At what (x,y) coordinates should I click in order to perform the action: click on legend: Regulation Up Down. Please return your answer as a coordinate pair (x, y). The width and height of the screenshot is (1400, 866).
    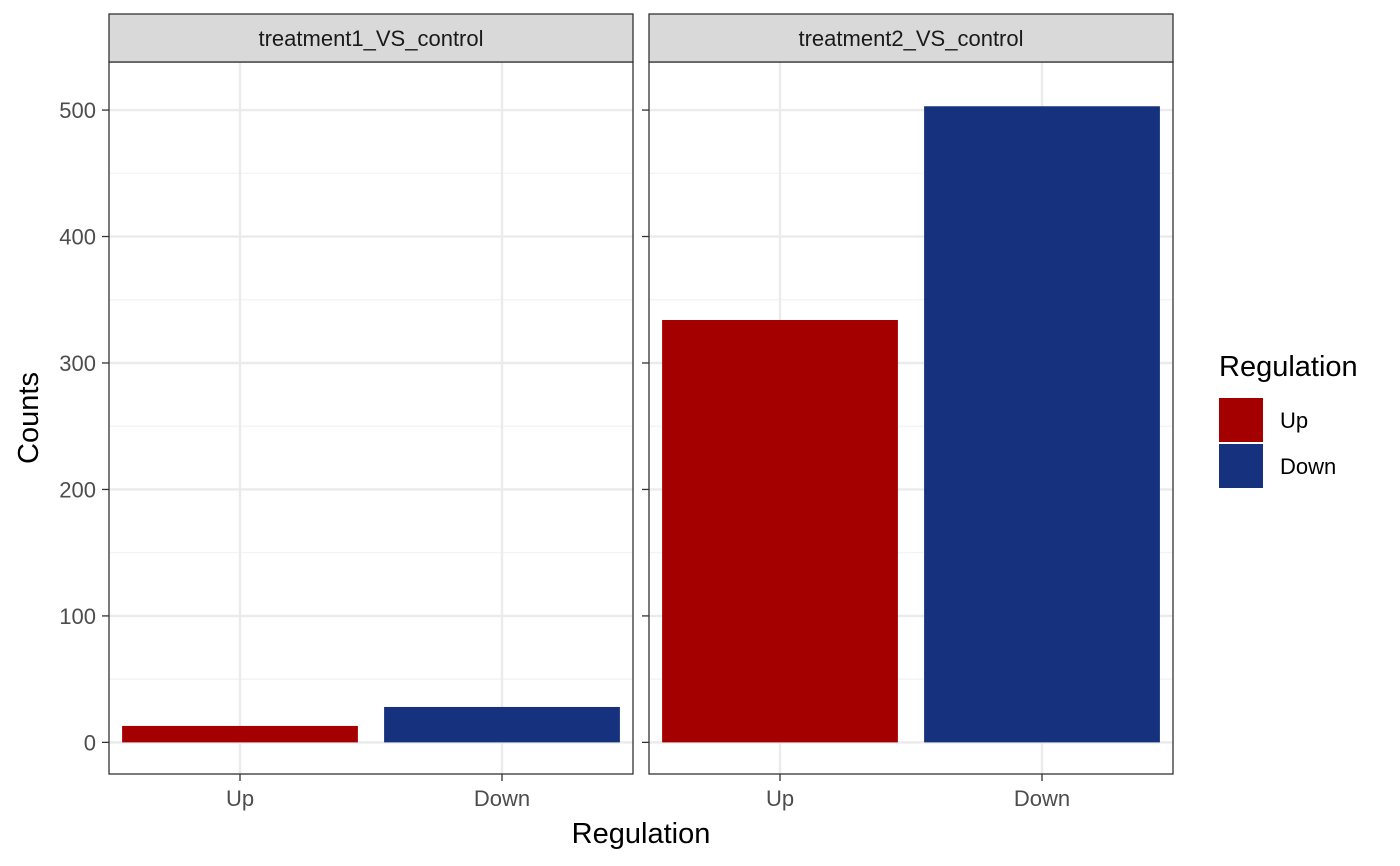
    Looking at the image, I should click on (1288, 419).